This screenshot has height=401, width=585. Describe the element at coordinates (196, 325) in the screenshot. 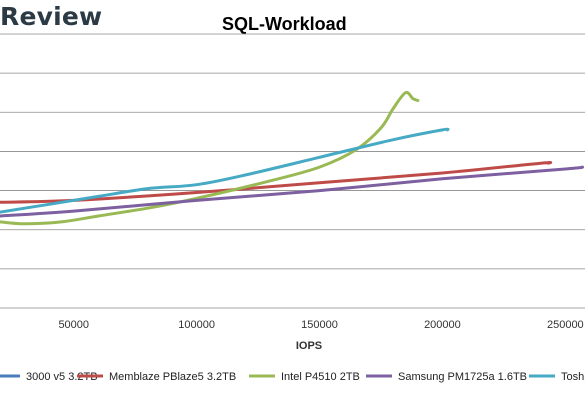

I see `x-tick-label: 100000` at that location.